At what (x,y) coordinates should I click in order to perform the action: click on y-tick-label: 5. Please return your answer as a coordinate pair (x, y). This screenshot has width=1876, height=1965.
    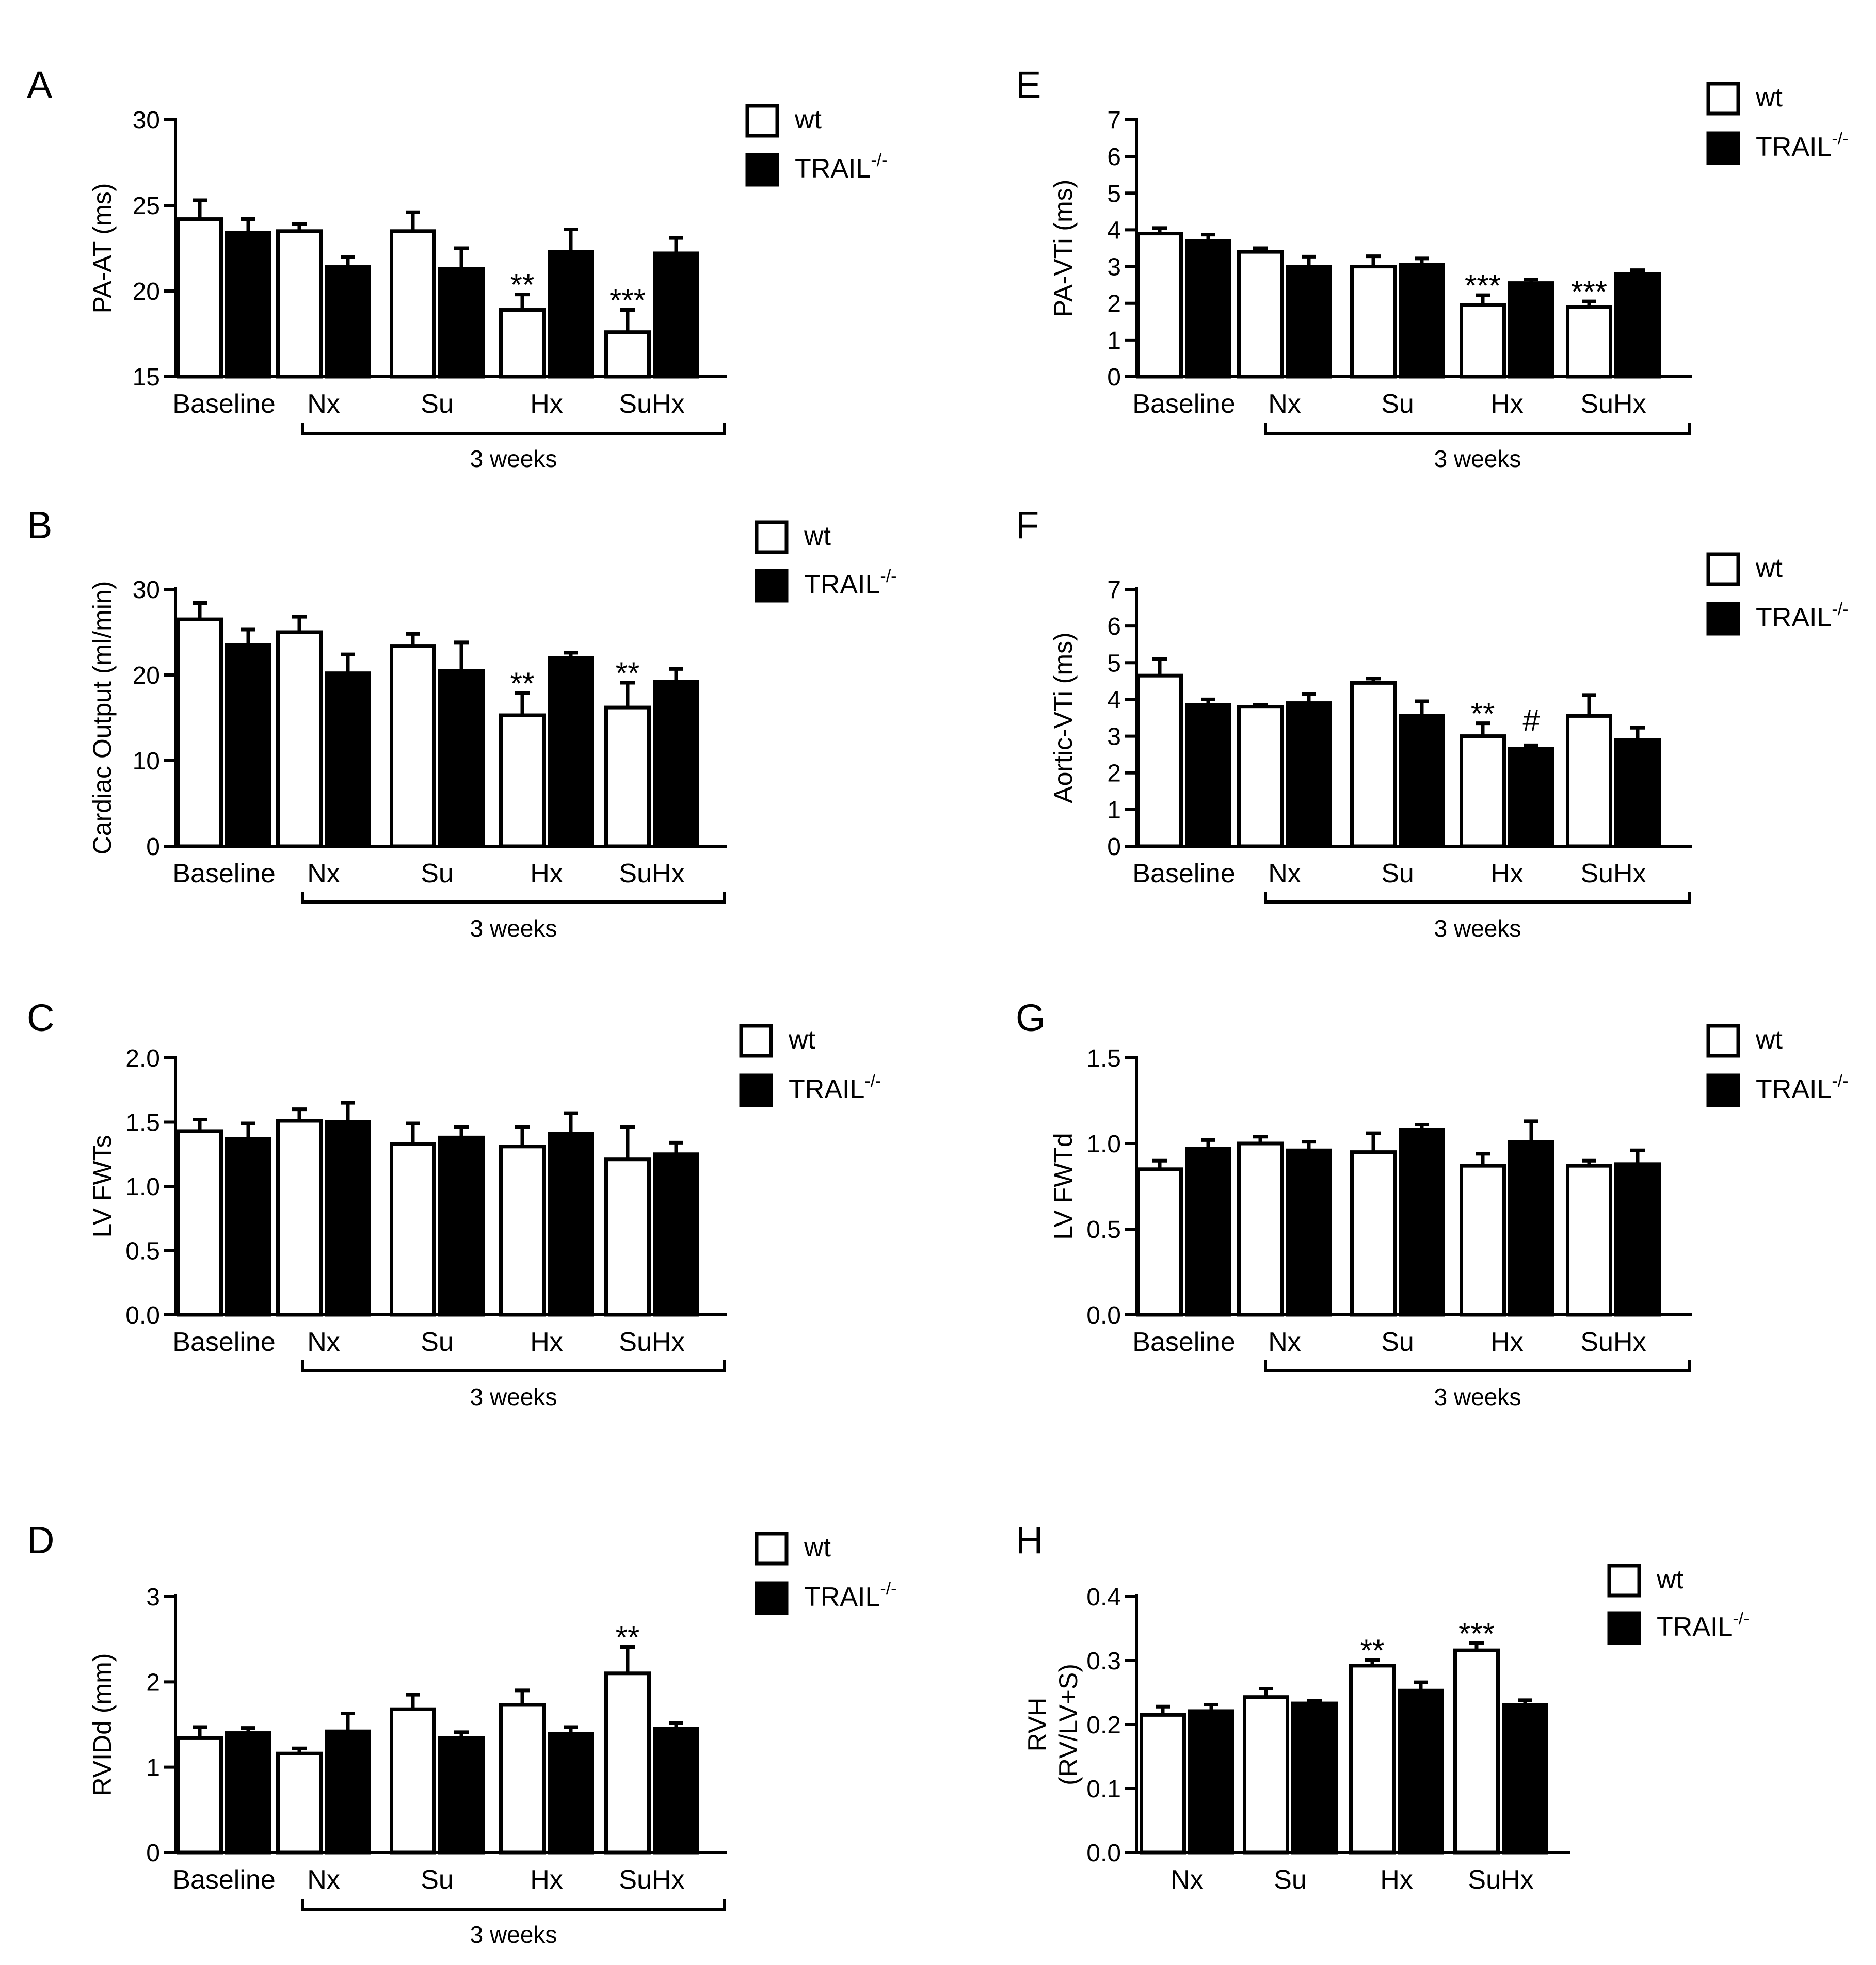
    Looking at the image, I should click on (1114, 194).